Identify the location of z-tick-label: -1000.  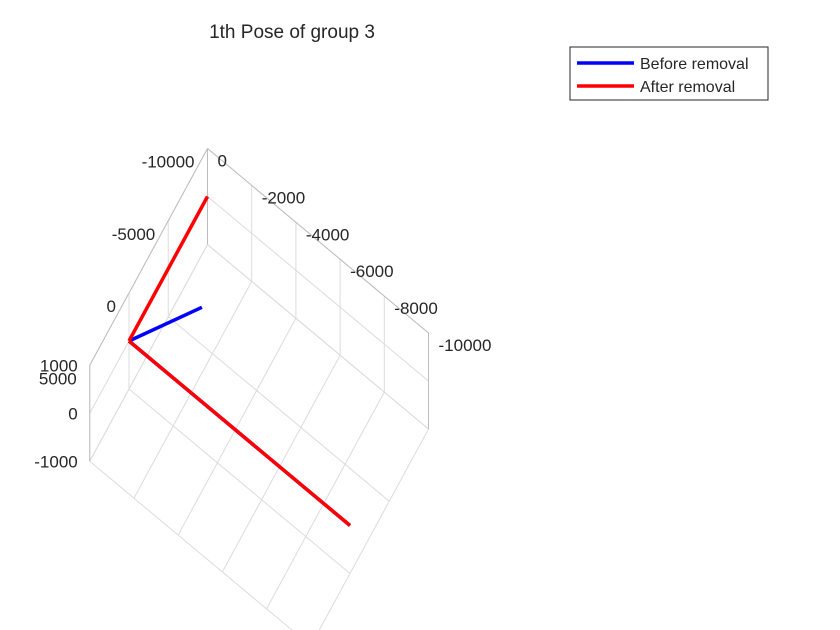
(55, 461).